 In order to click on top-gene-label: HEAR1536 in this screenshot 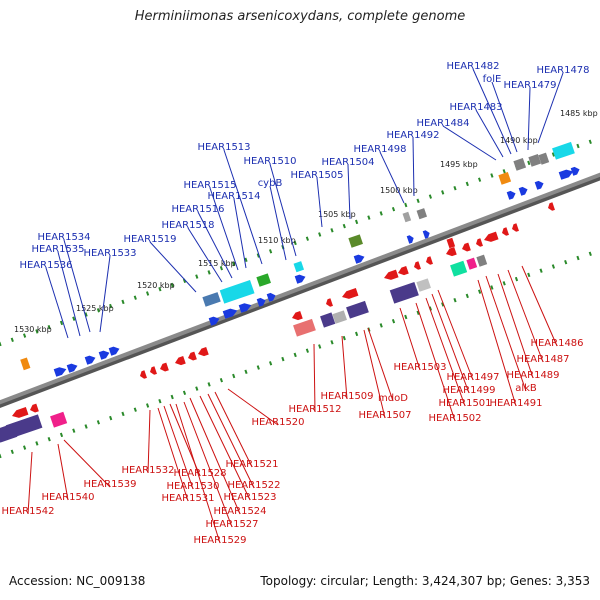, I will do `click(45, 265)`.